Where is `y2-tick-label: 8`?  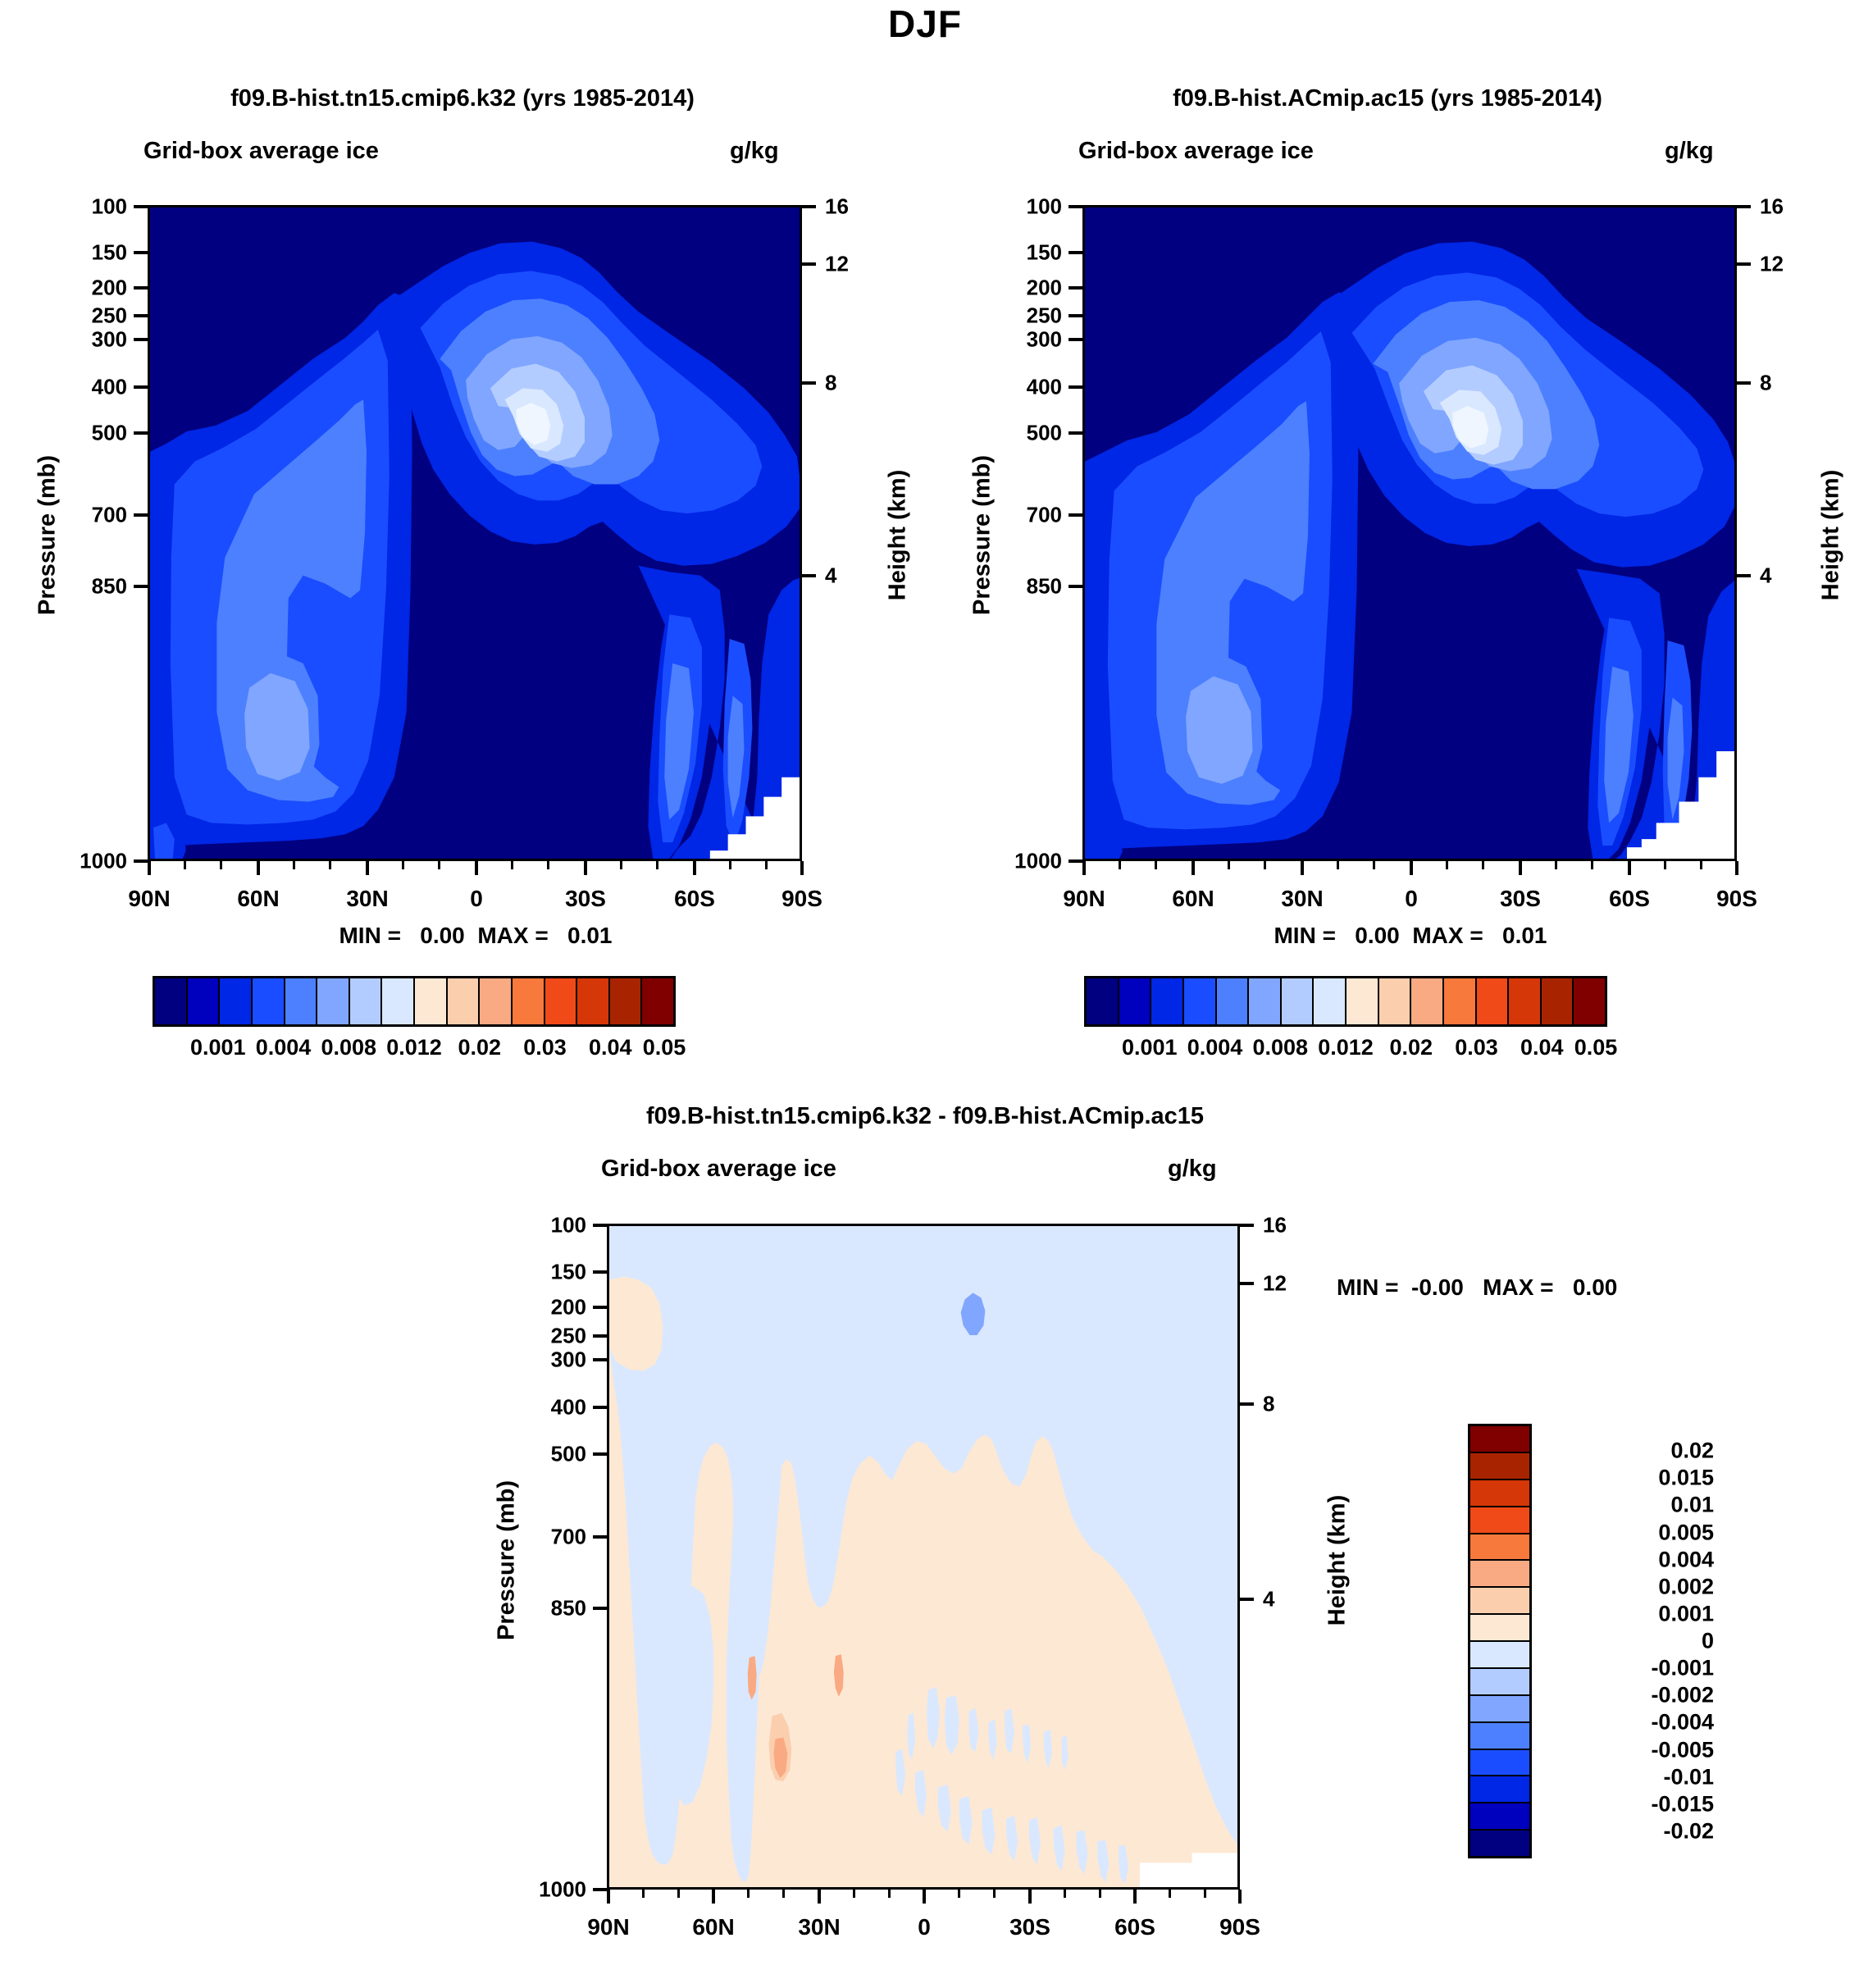 y2-tick-label: 8 is located at coordinates (1766, 382).